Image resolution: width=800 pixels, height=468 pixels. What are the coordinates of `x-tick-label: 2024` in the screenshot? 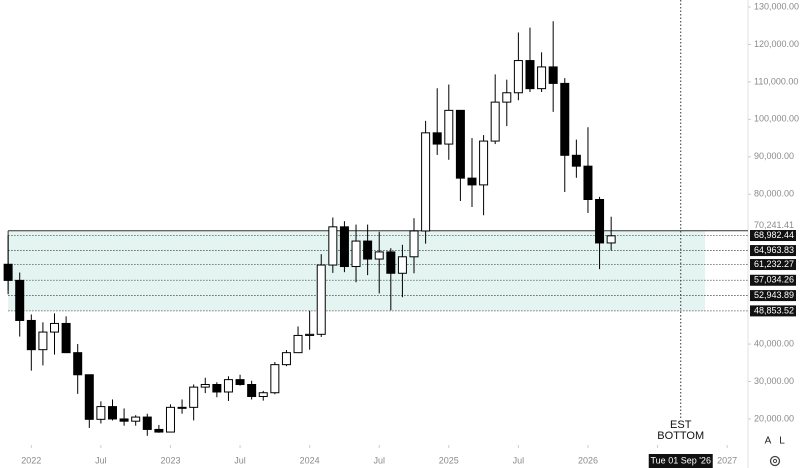 It's located at (310, 460).